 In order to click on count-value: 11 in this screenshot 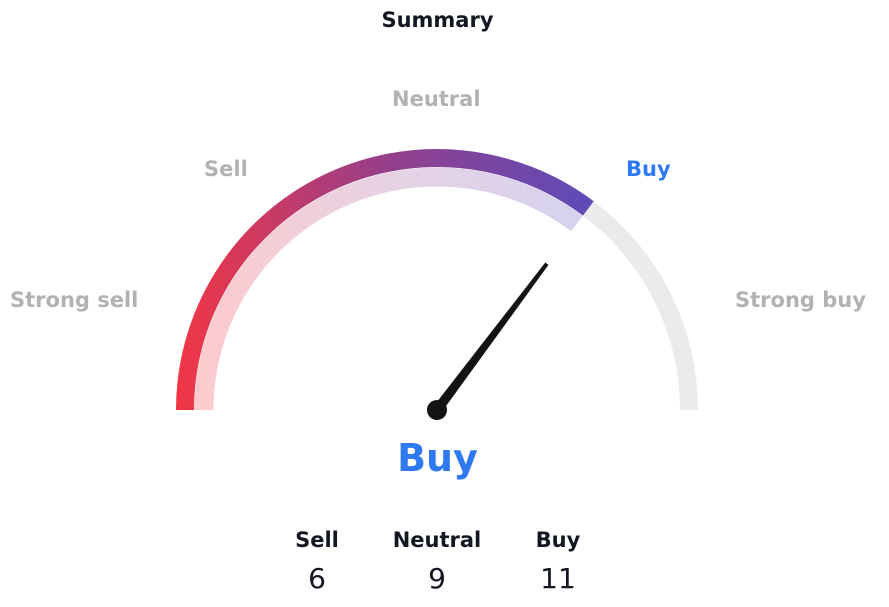, I will do `click(558, 578)`.